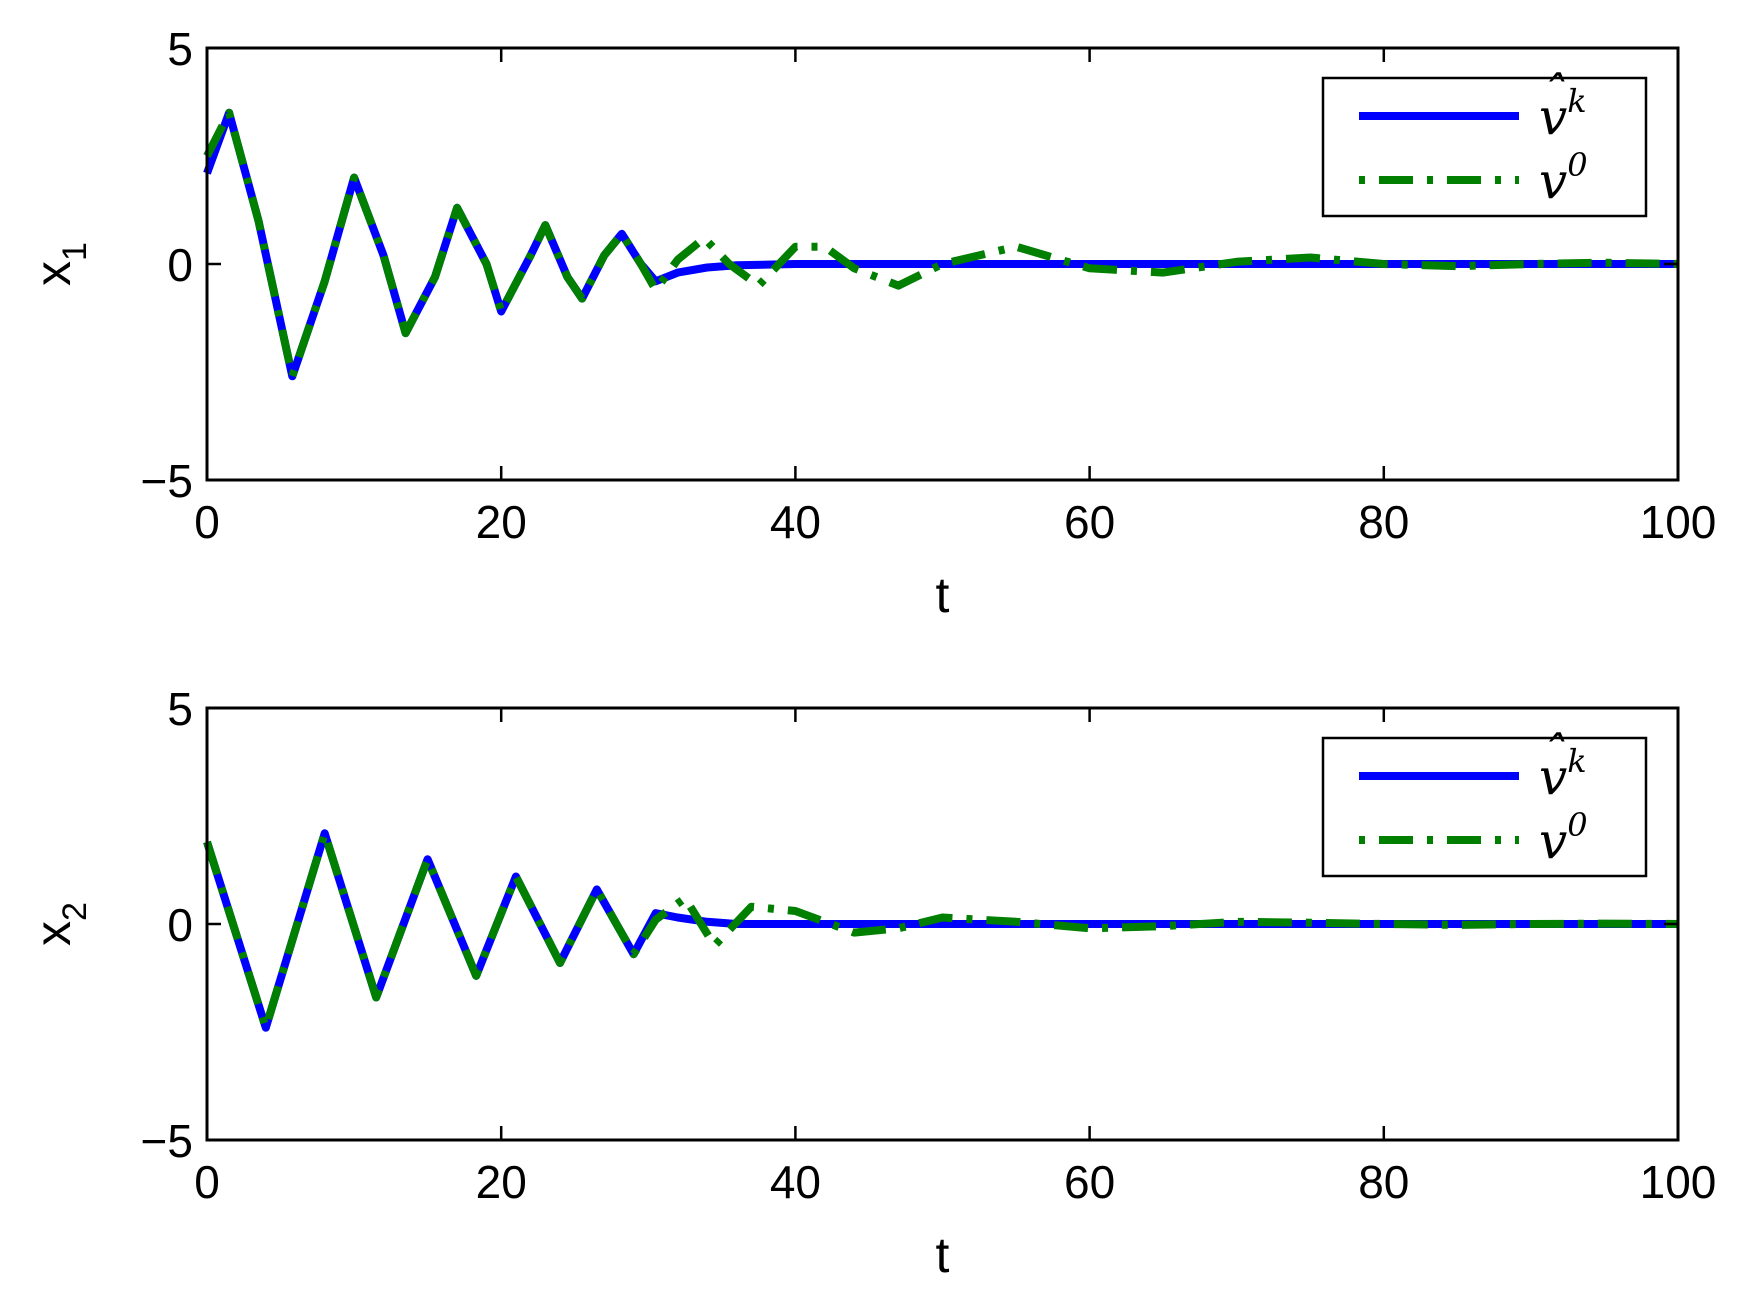 Image resolution: width=1746 pixels, height=1313 pixels. I want to click on y-axis-label: x1, so click(59, 264).